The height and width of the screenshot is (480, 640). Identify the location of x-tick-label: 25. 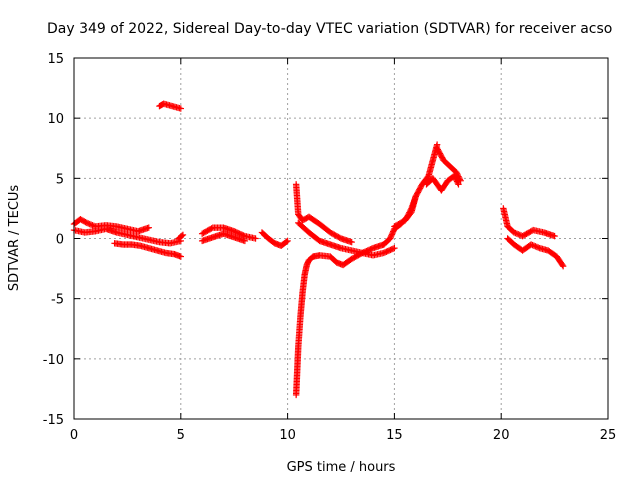
(608, 435).